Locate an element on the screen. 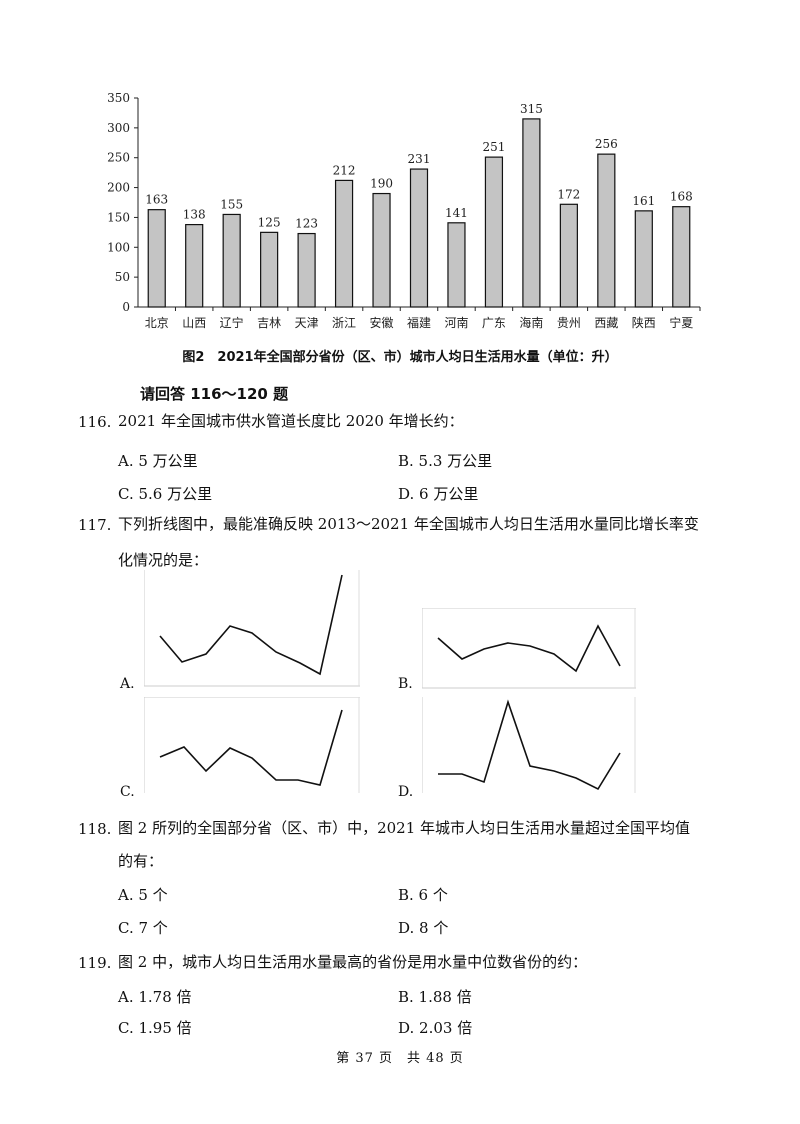  question-118-number: 118. is located at coordinates (95, 829).